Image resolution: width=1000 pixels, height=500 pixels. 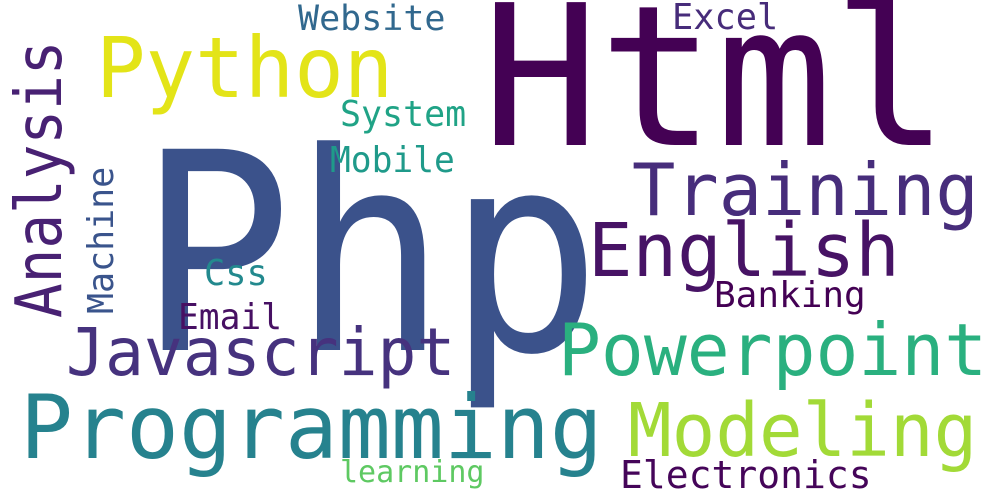 What do you see at coordinates (236, 273) in the screenshot?
I see `word-css: Css` at bounding box center [236, 273].